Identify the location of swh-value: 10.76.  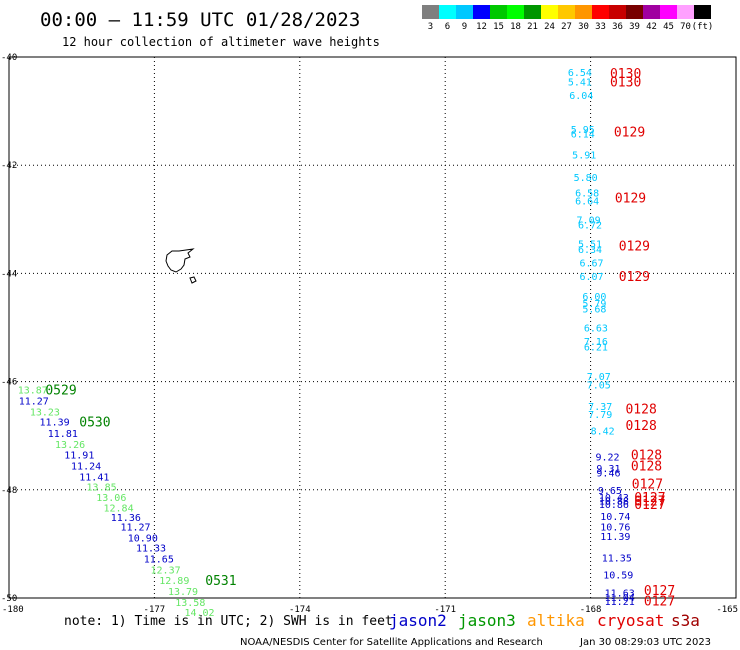
(615, 528).